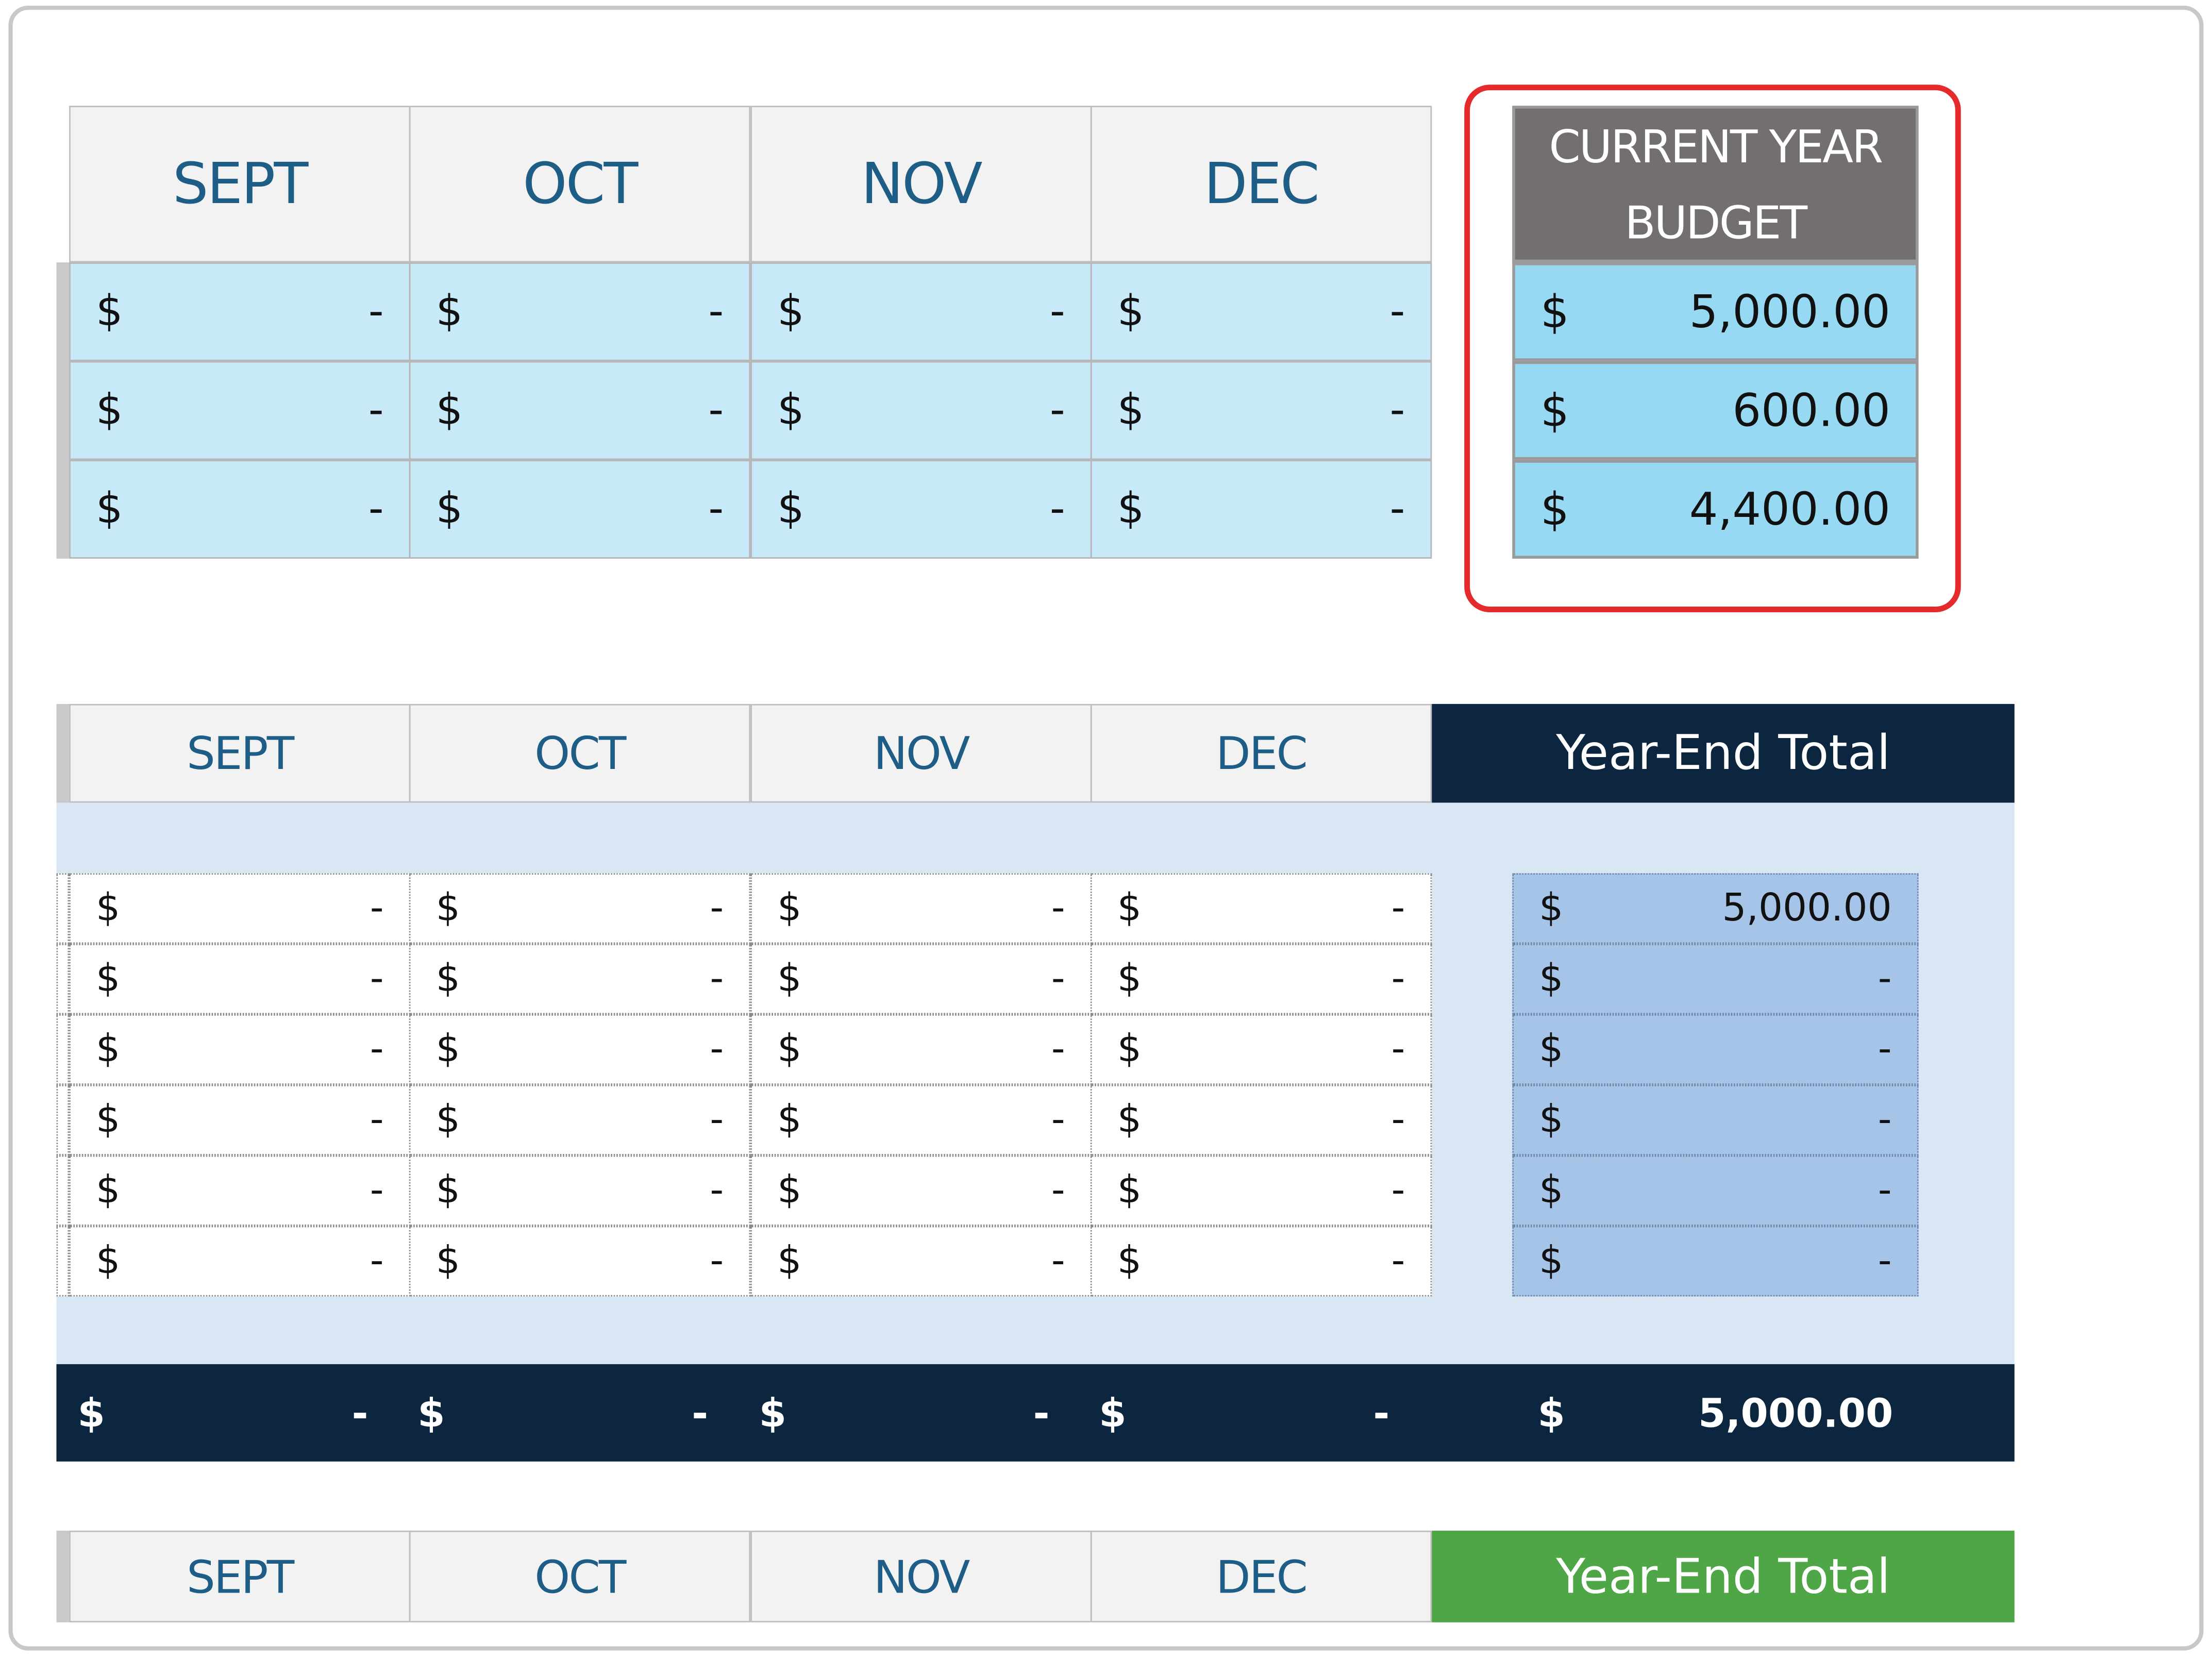  Describe the element at coordinates (1811, 410) in the screenshot. I see `amount-value: 600.00` at that location.